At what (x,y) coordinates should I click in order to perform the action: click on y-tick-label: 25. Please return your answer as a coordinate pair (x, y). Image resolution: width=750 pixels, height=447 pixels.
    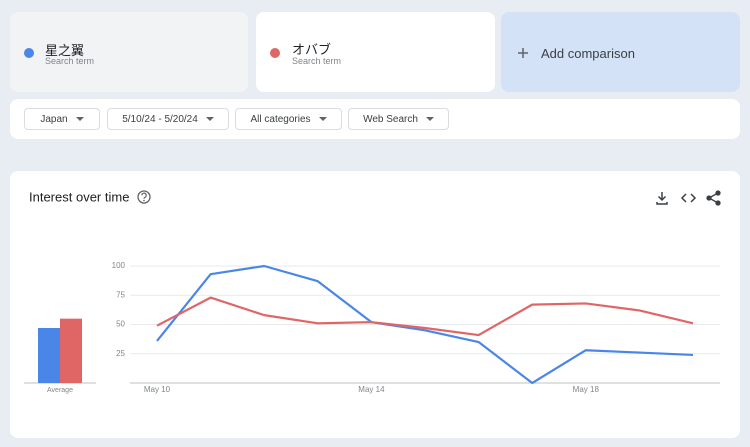
    Looking at the image, I should click on (120, 353).